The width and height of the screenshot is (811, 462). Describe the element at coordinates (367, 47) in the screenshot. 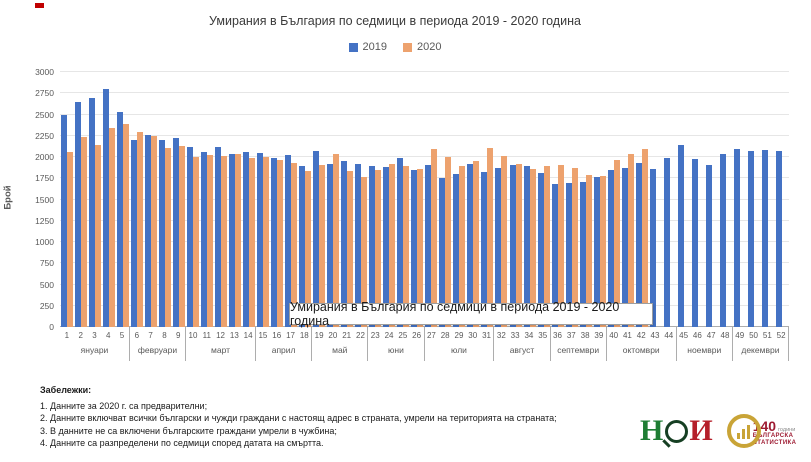

I see `legend-item-2019: 2019` at that location.